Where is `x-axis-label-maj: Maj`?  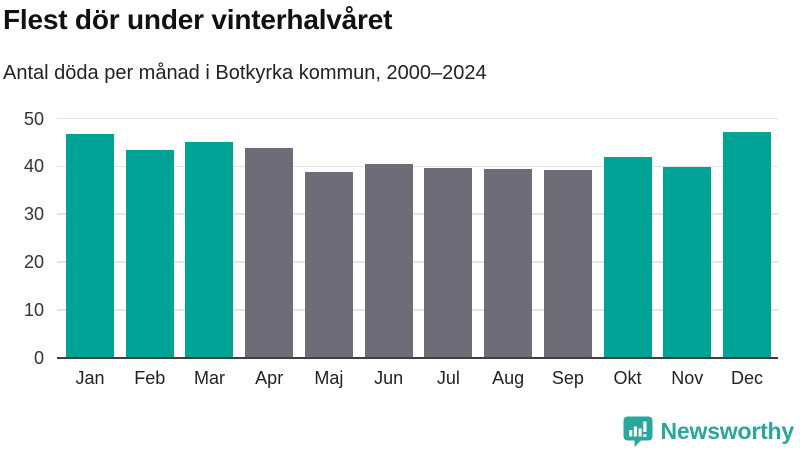
x-axis-label-maj: Maj is located at coordinates (329, 378).